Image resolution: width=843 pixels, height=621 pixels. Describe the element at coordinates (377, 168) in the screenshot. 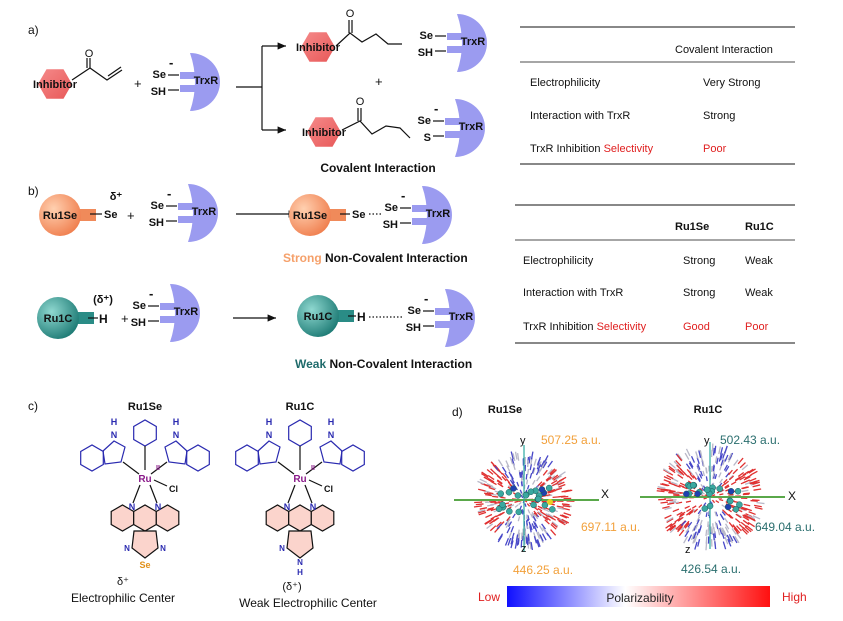

I see `covalent-caption: Covalent Interaction` at that location.